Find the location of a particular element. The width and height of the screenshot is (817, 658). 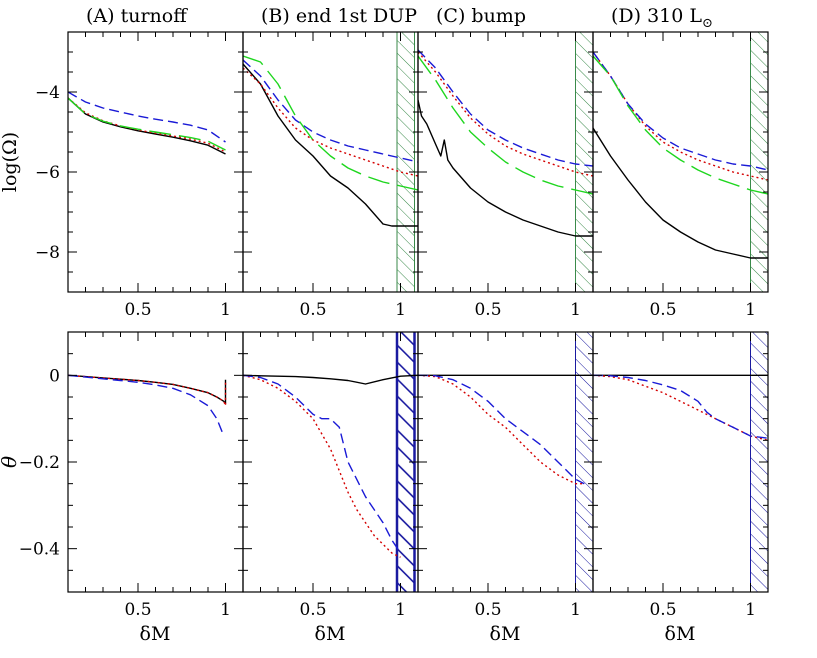

y-tick-label: −6 is located at coordinates (47, 173).